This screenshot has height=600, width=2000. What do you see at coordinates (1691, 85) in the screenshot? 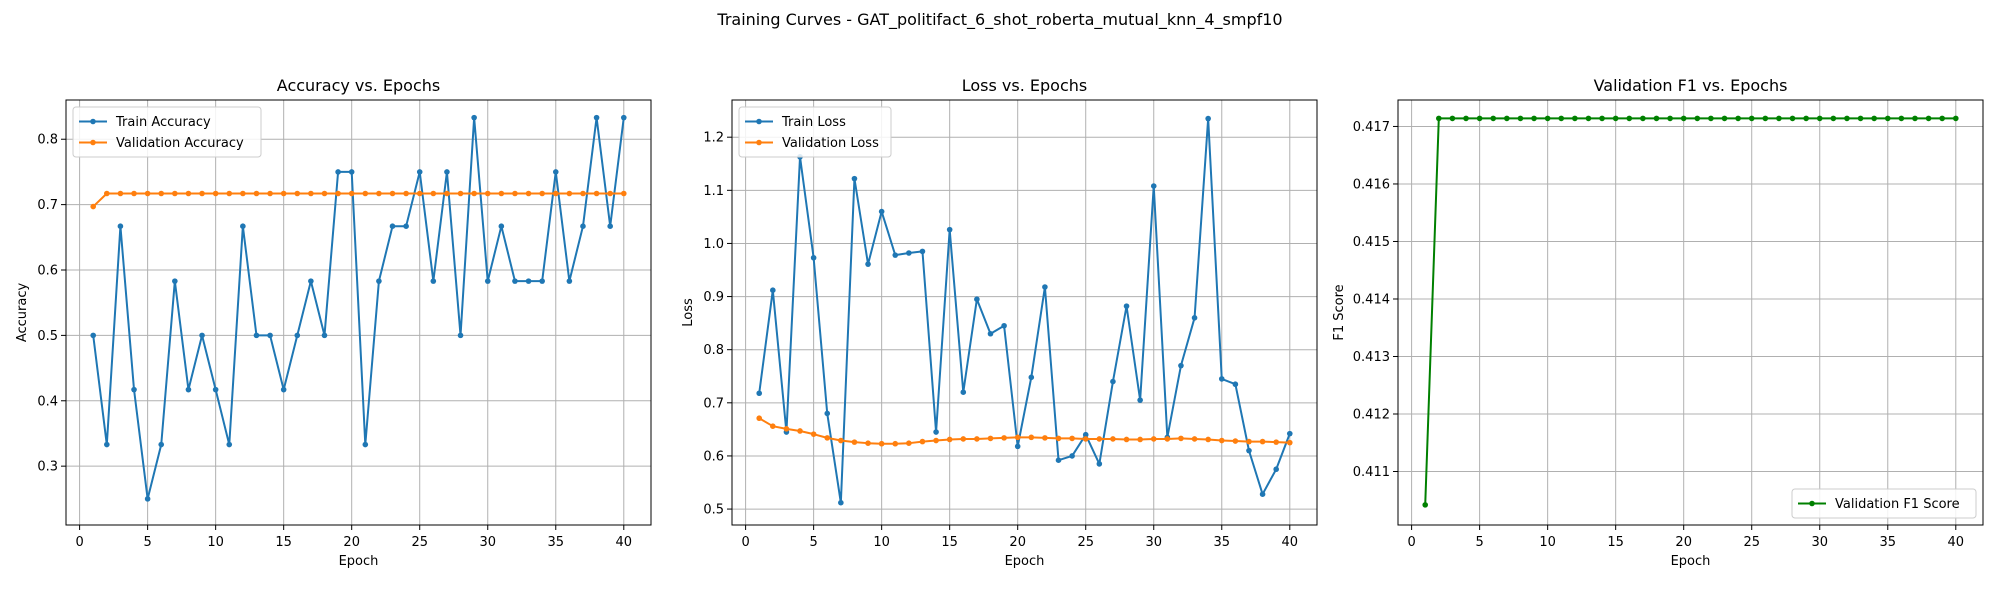
I see `chart-title: Validation F1 vs. Epochs` at bounding box center [1691, 85].